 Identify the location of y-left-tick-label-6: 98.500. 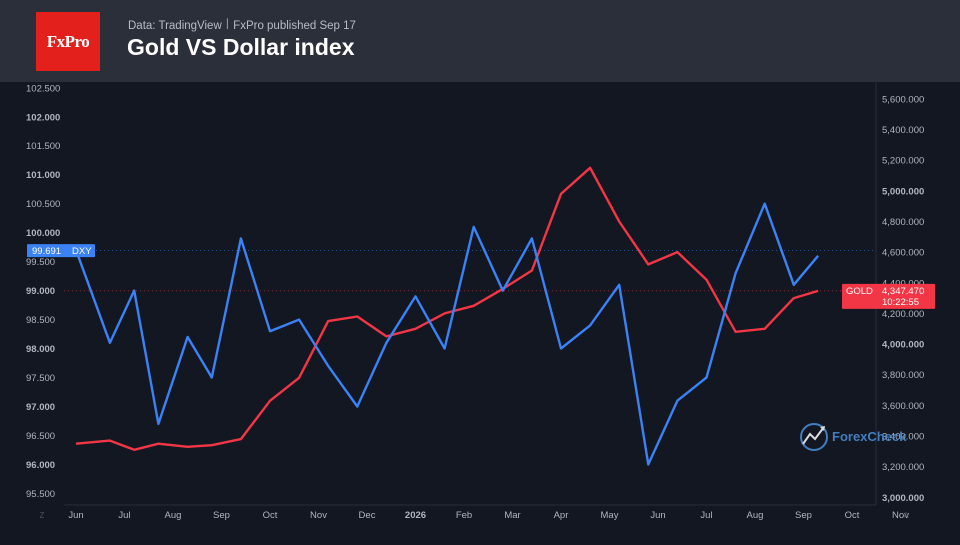
(40, 320).